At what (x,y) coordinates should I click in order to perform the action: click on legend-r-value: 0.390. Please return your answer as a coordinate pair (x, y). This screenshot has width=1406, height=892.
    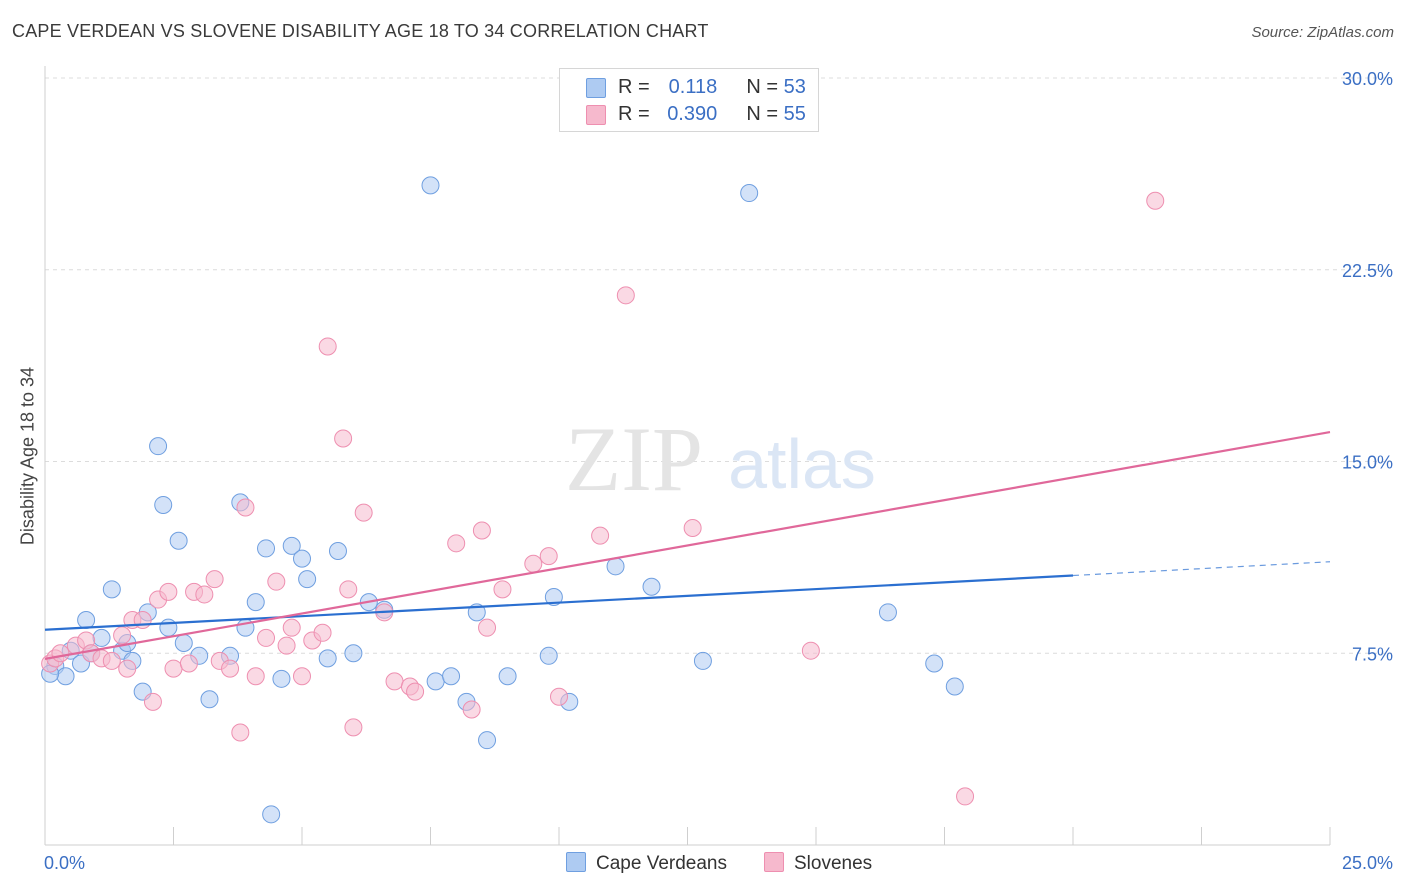
    Looking at the image, I should click on (692, 114).